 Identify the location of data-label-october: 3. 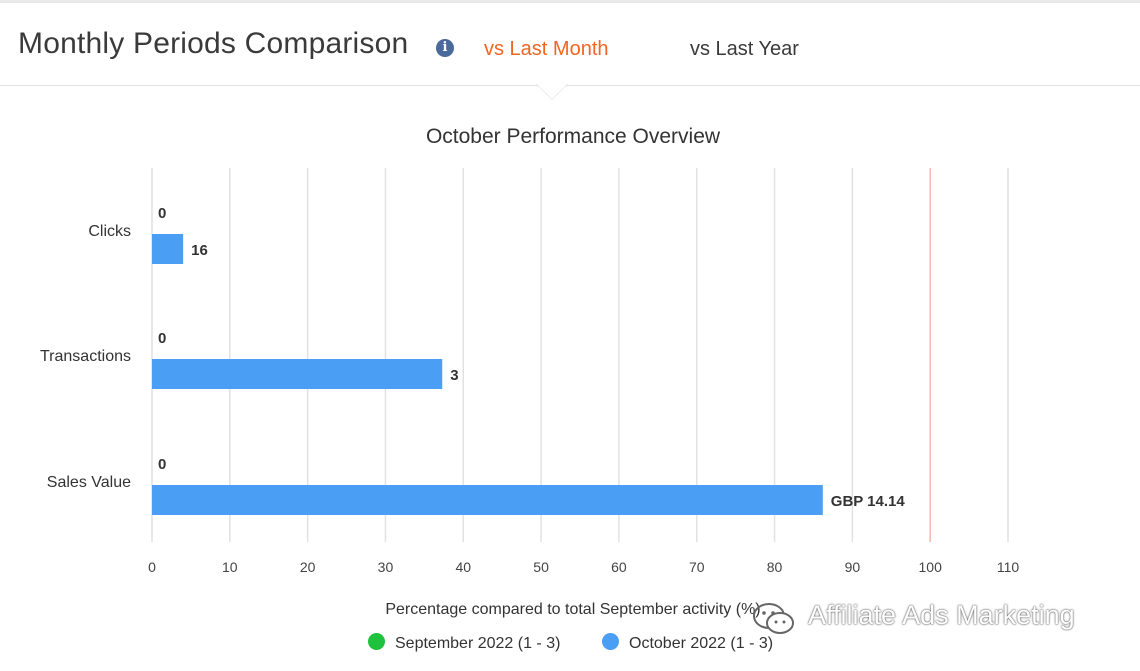
(454, 375).